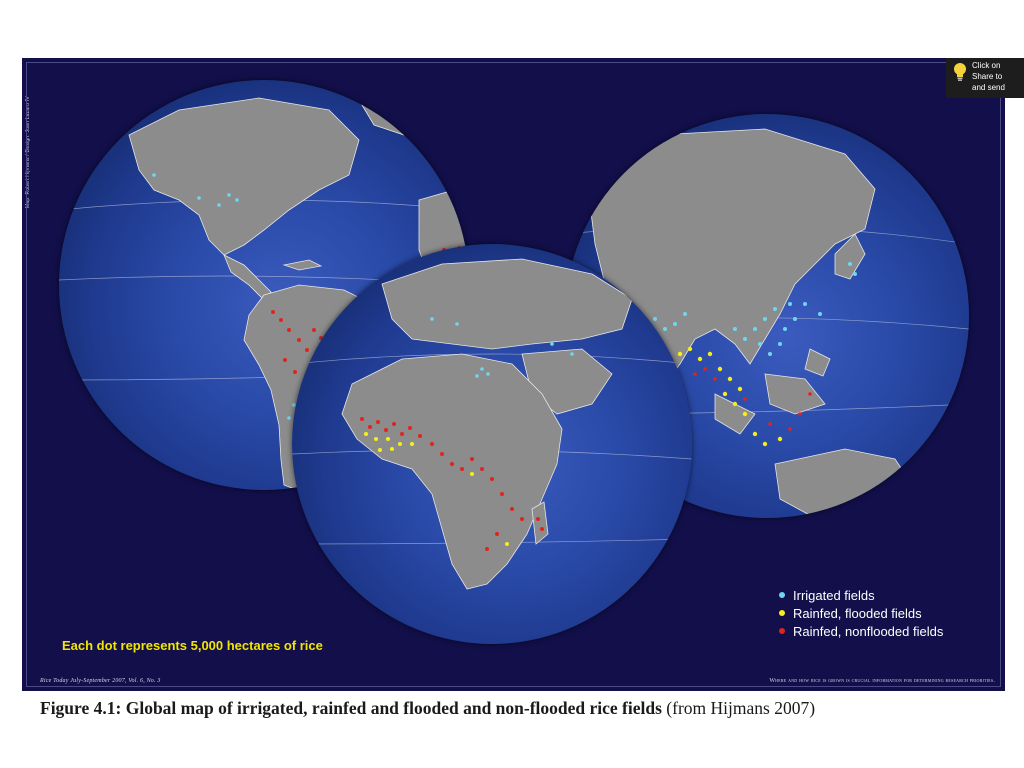 This screenshot has width=1024, height=768. I want to click on legend-item-rainfed-nonflooded: Rainfed, nonflooded fields, so click(861, 631).